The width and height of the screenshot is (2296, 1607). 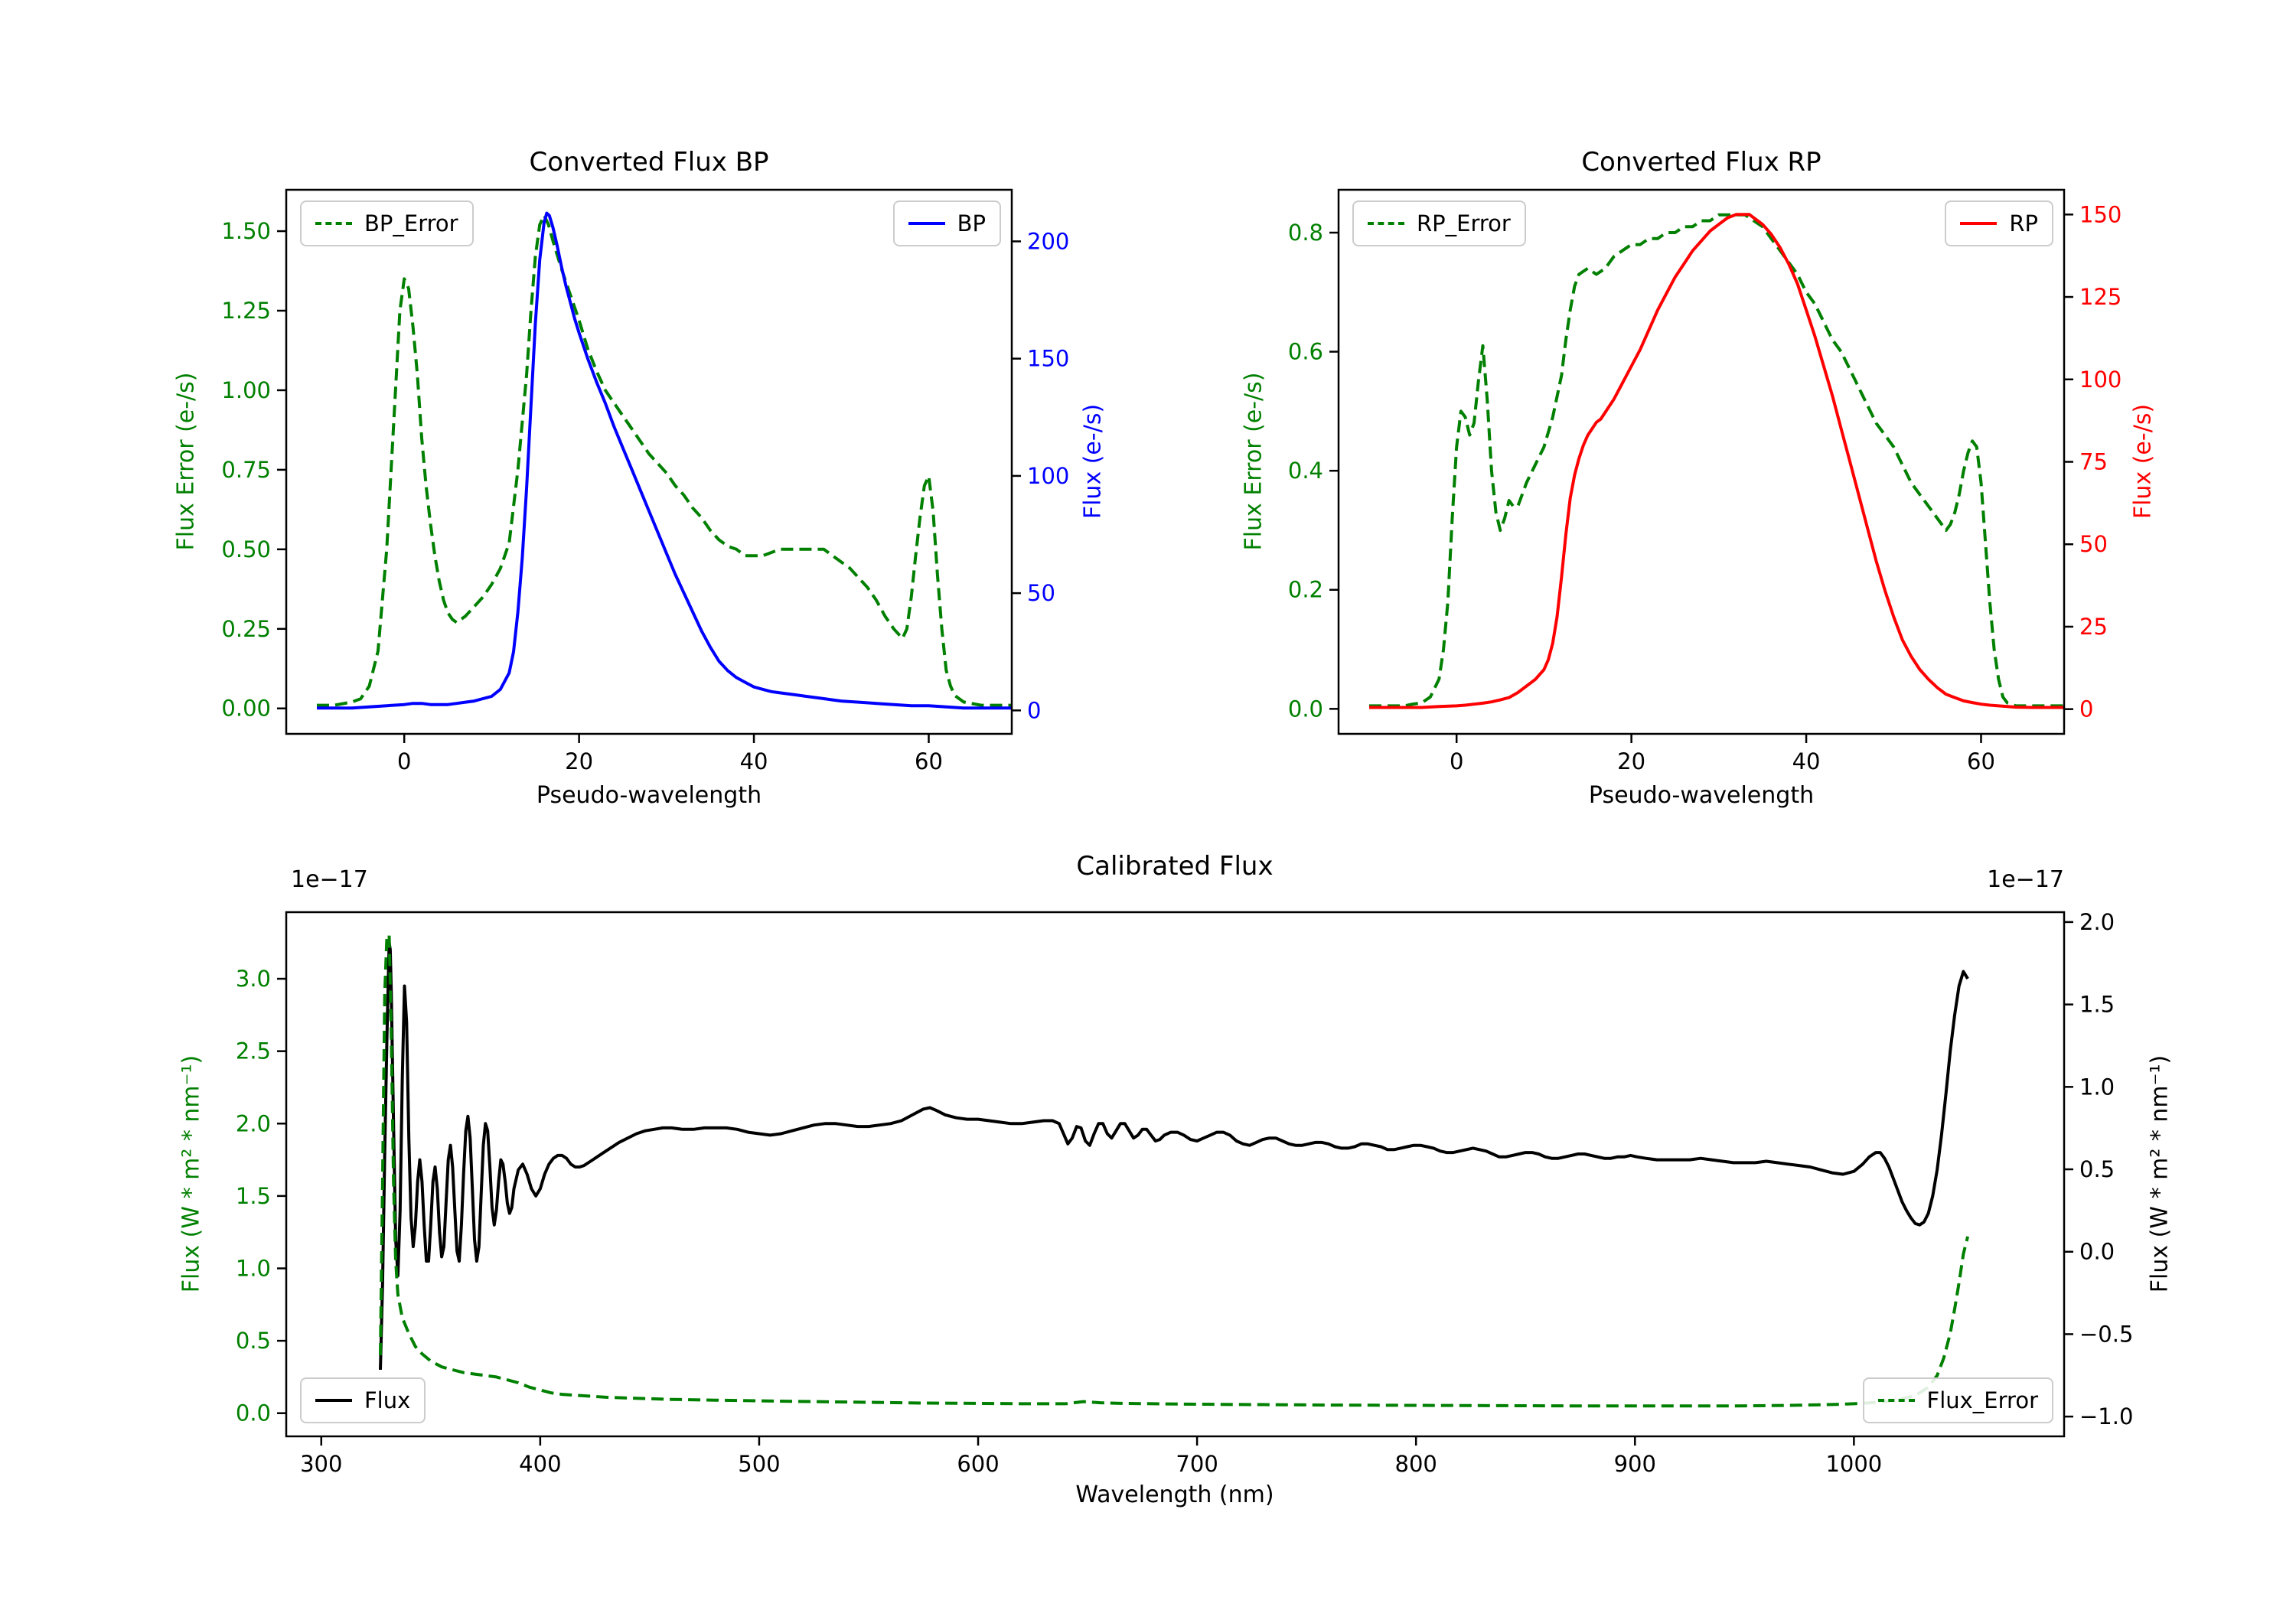 I want to click on rp-error-legend-label: RP_Error, so click(x=1464, y=223).